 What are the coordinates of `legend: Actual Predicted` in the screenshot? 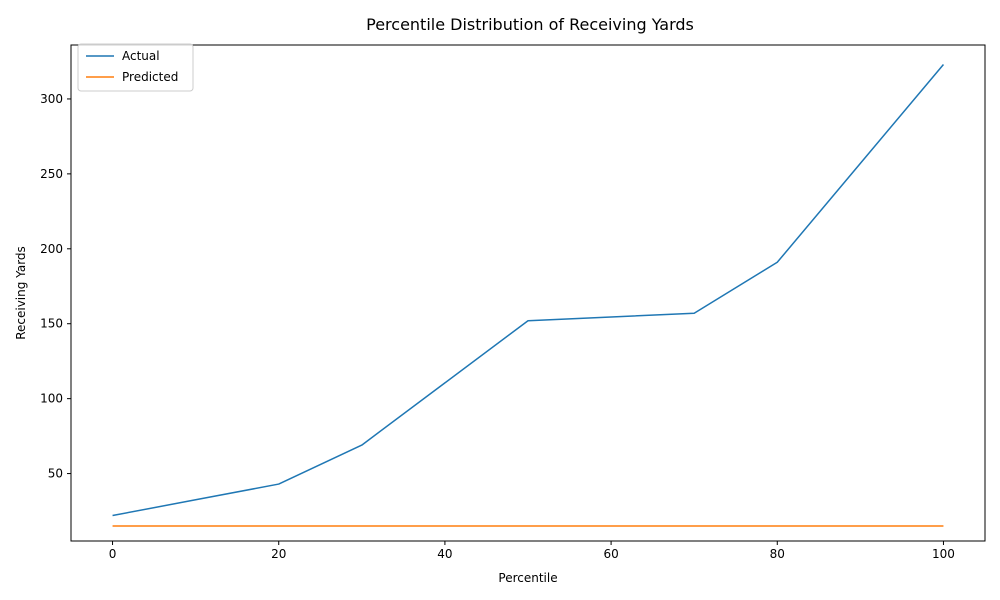 It's located at (135, 67).